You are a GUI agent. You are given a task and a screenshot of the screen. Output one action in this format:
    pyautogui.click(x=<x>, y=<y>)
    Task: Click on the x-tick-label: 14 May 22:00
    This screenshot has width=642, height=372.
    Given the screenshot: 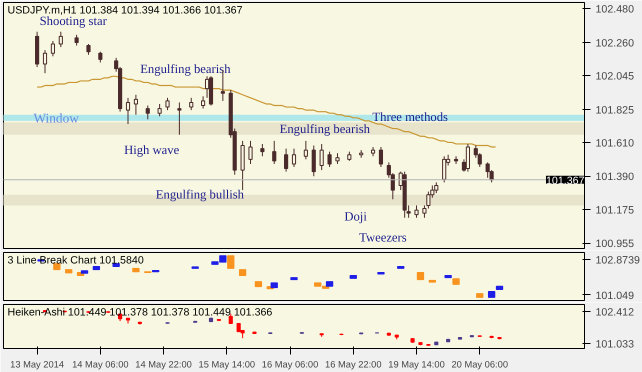 What is the action you would take?
    pyautogui.click(x=163, y=365)
    